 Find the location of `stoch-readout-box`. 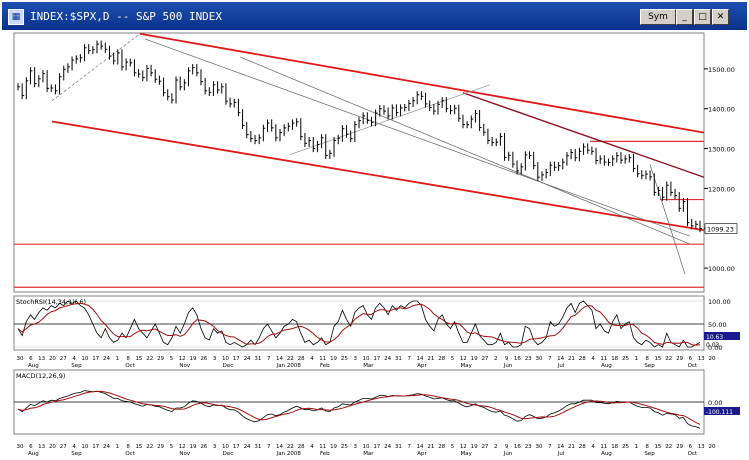

stoch-readout-box is located at coordinates (722, 336).